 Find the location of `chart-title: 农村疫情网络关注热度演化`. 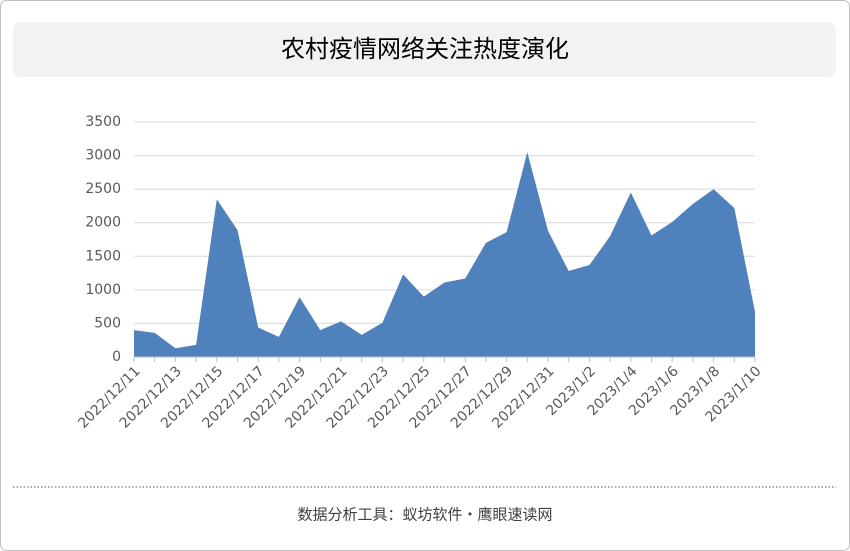

chart-title: 农村疫情网络关注热度演化 is located at coordinates (425, 49).